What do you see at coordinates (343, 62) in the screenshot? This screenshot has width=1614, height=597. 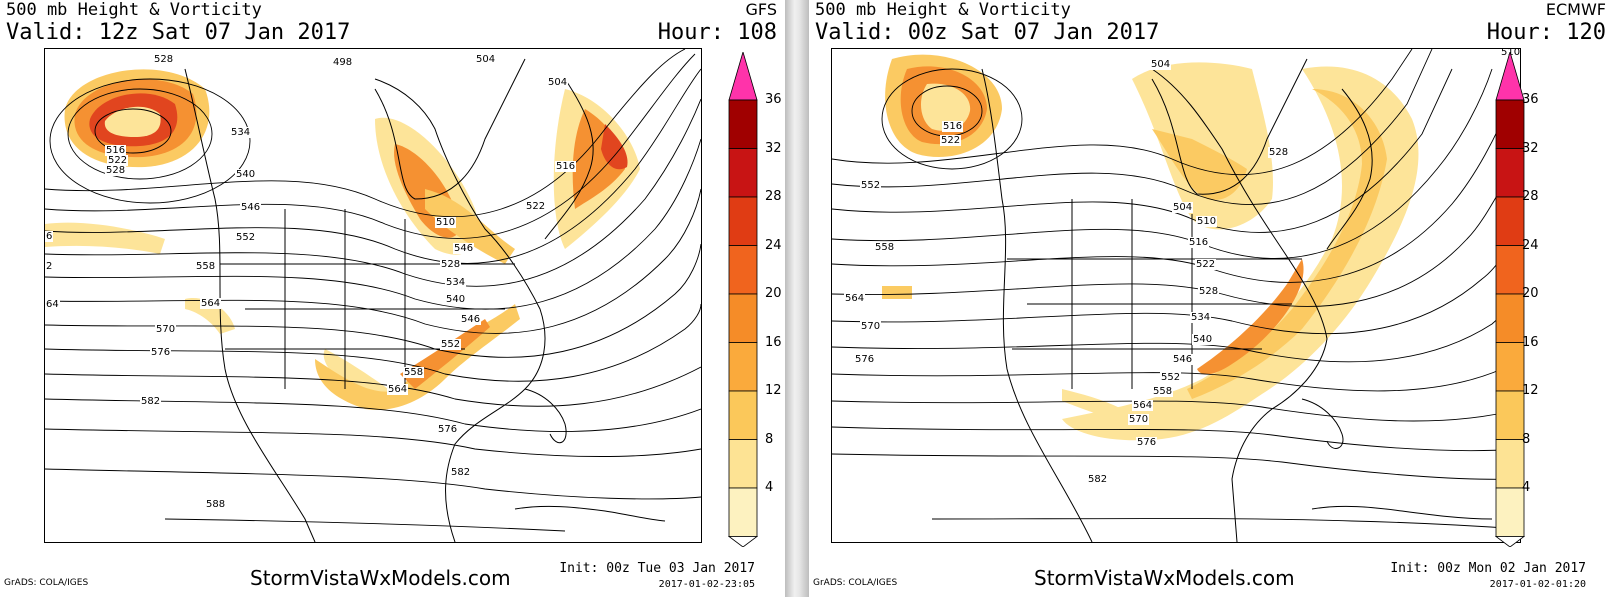 I see `contour-label: 498` at bounding box center [343, 62].